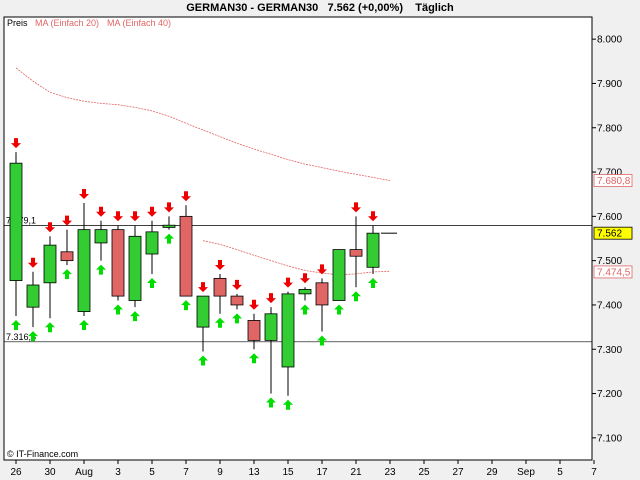  Describe the element at coordinates (526, 472) in the screenshot. I see `x-tick-label: Sep` at that location.